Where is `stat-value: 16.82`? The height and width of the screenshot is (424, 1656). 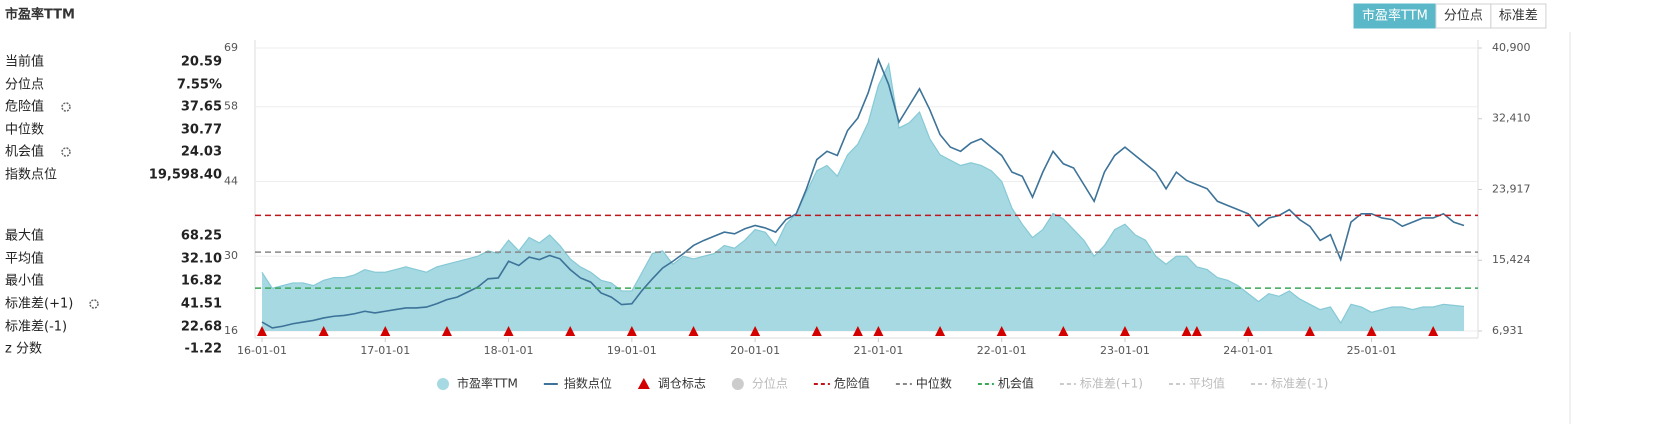
stat-value: 16.82 is located at coordinates (201, 281).